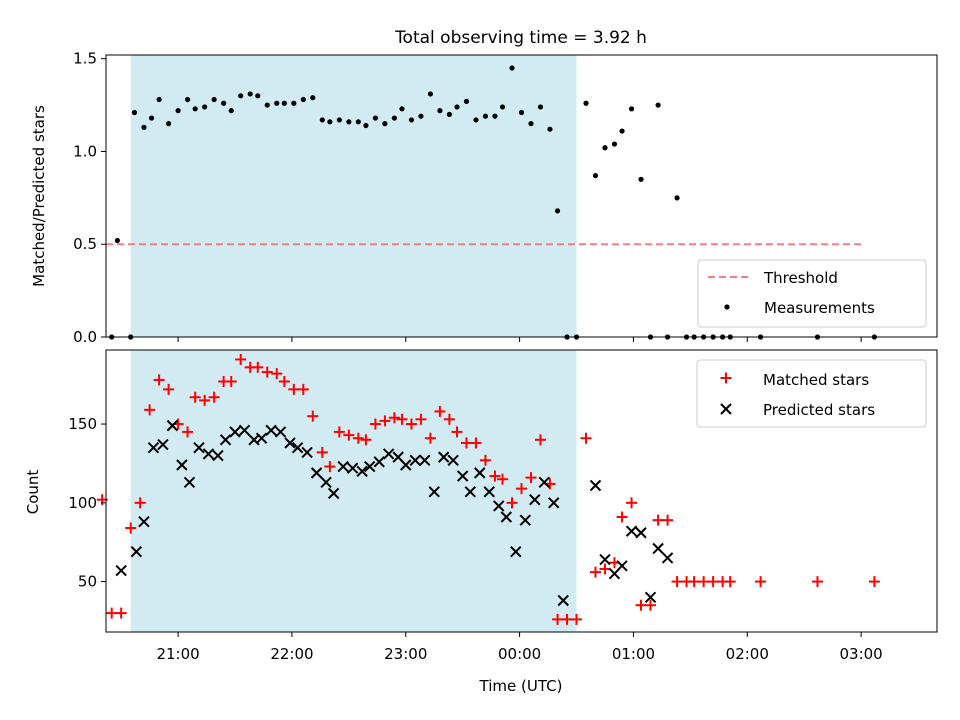 This screenshot has width=960, height=720. I want to click on legend-predicted-marker-b, so click(726, 409).